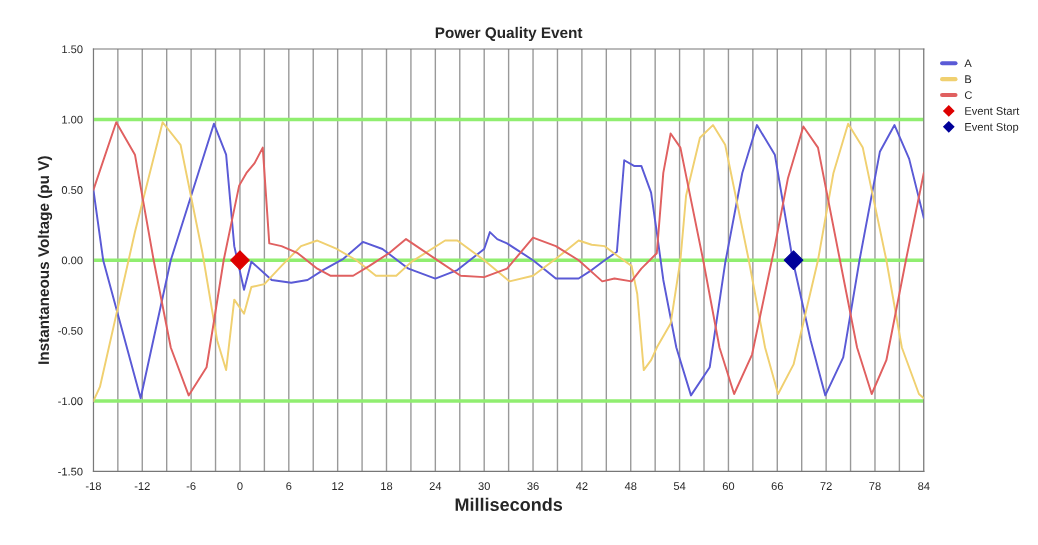 The height and width of the screenshot is (545, 1038). Describe the element at coordinates (70, 471) in the screenshot. I see `y-tick-label: -1.50` at that location.